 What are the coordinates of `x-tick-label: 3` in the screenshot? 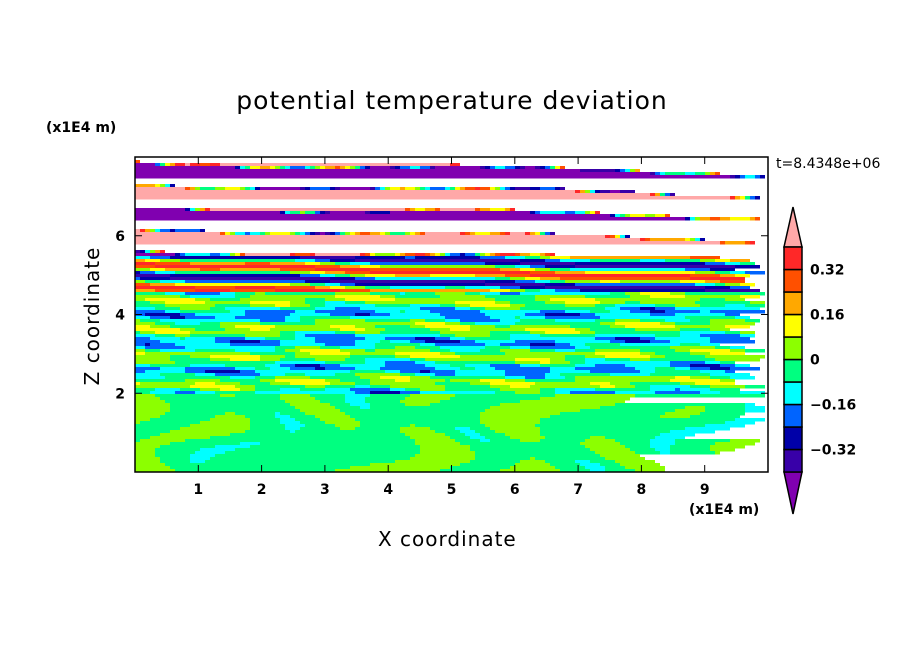 It's located at (325, 490).